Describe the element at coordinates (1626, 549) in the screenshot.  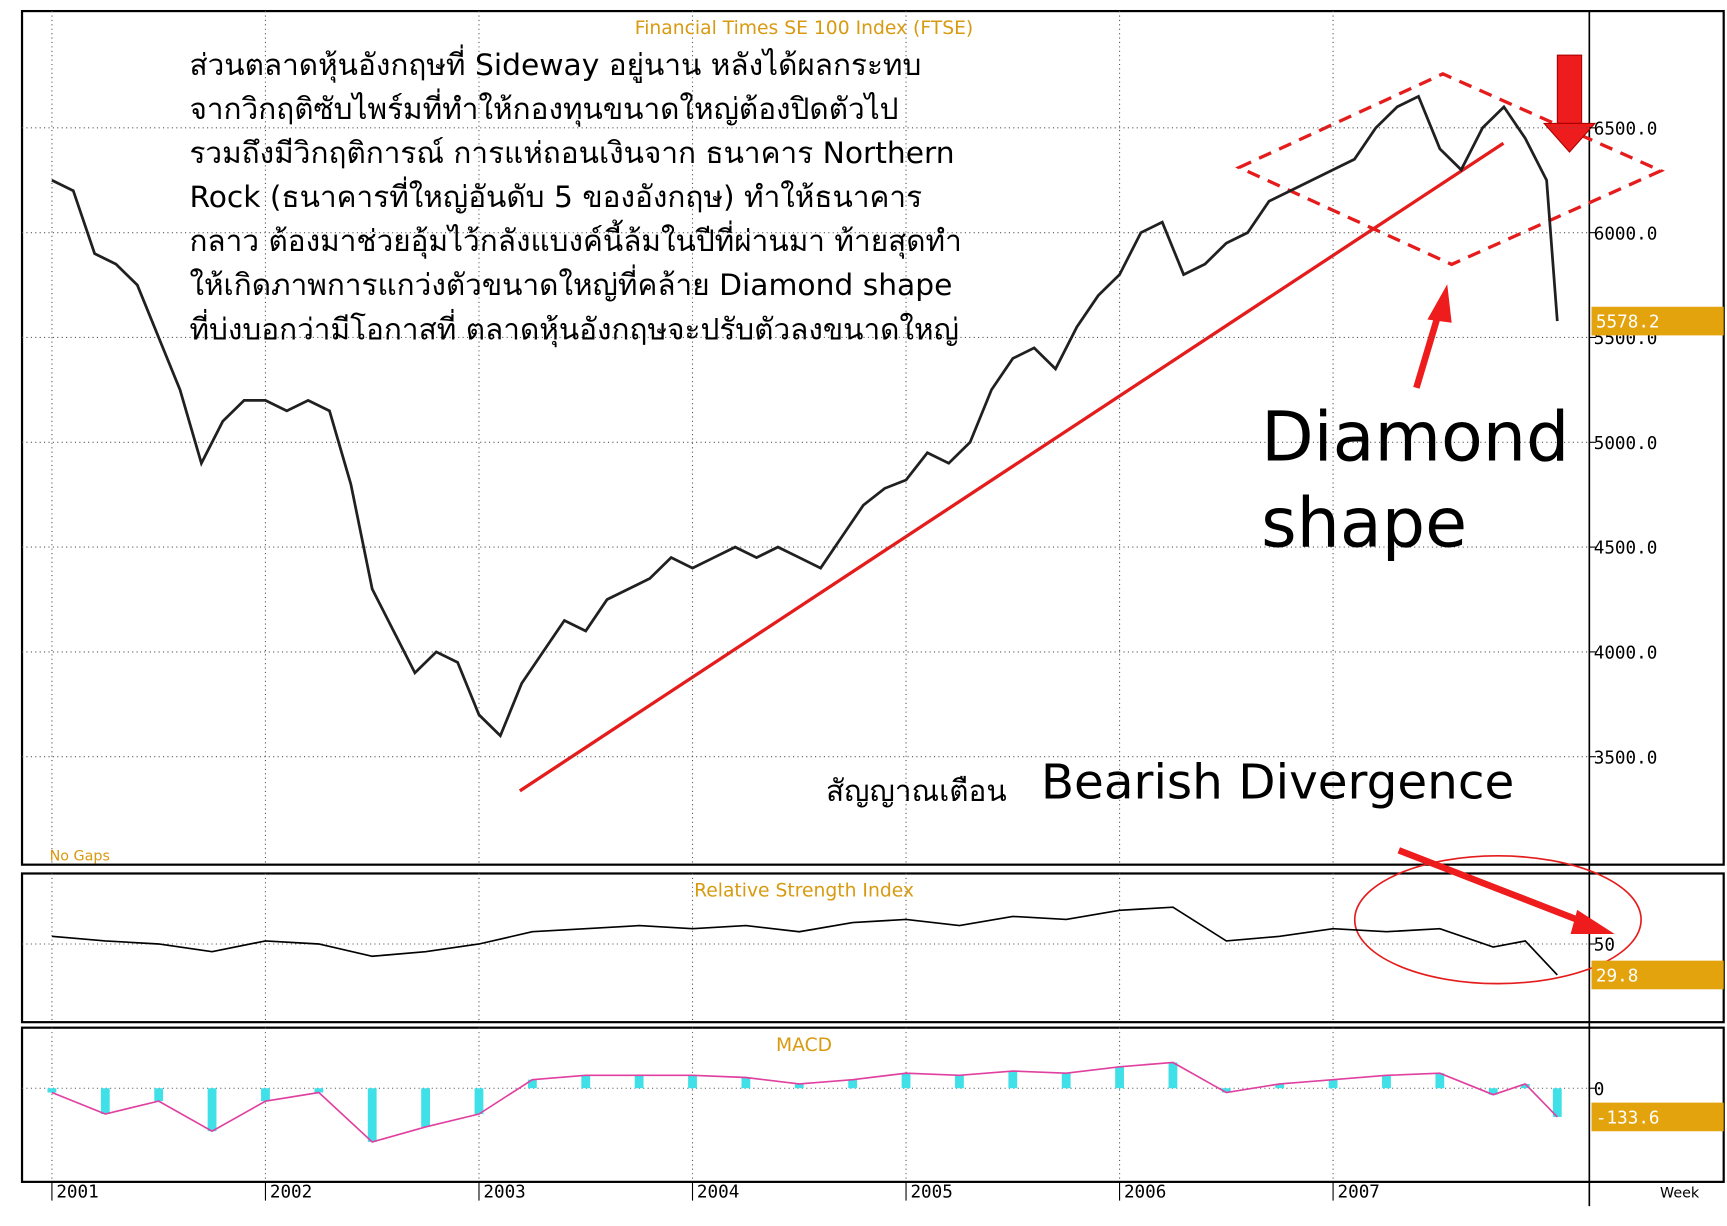
I see `y-tick-label: 4500.0` at that location.